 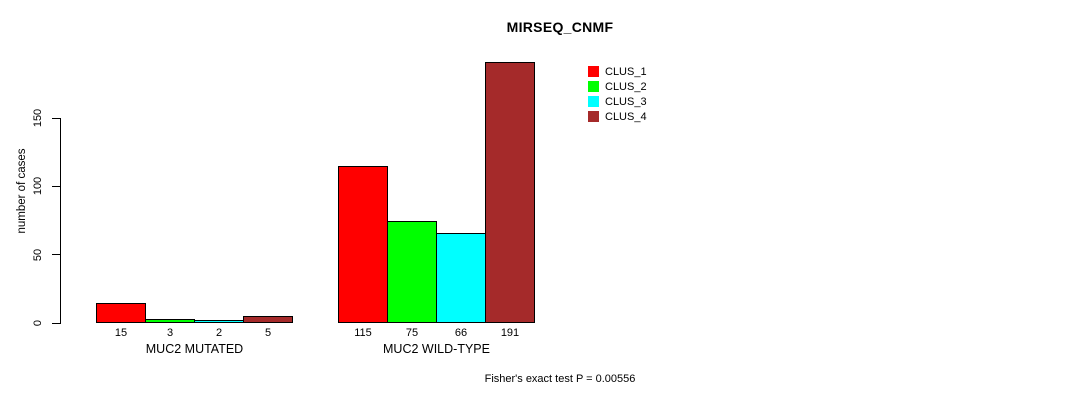 I want to click on legend-entry: CLUS_2, so click(x=617, y=86).